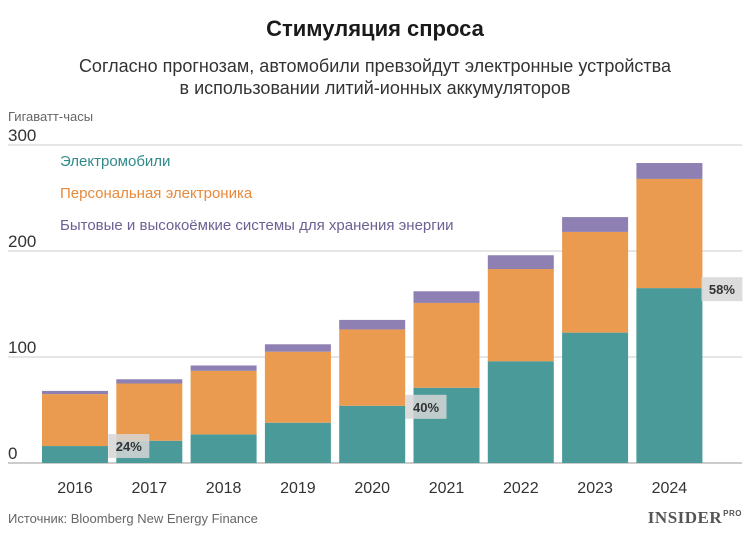  Describe the element at coordinates (50, 116) in the screenshot. I see `y-axis-label: Гигаватт-часы` at that location.